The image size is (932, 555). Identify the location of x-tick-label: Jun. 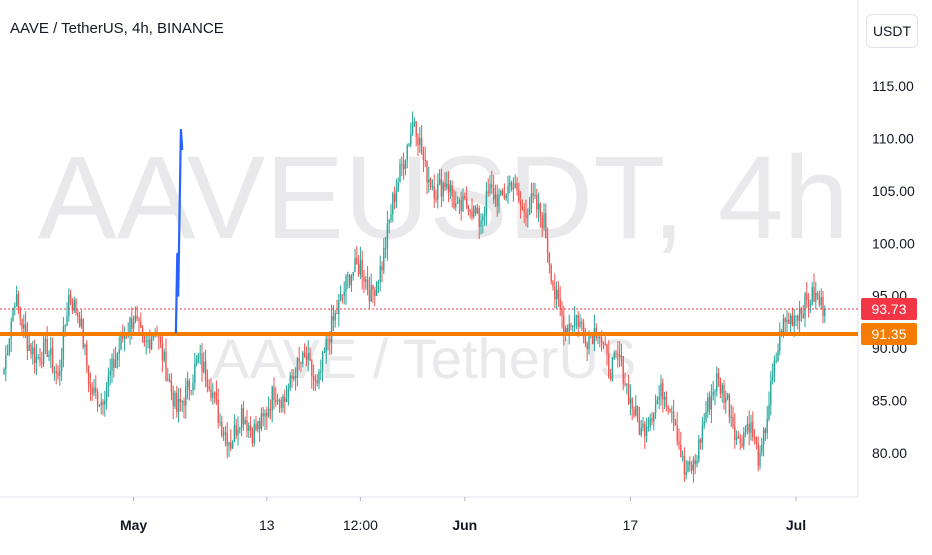
(464, 525).